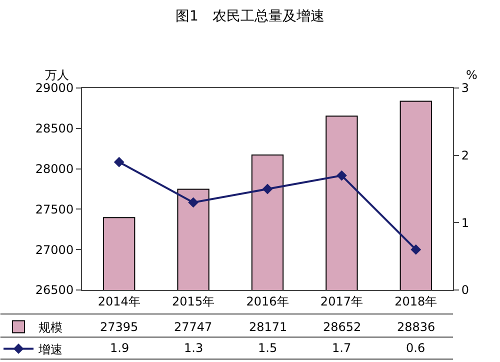  I want to click on y2-tick-label: 0, so click(465, 290).